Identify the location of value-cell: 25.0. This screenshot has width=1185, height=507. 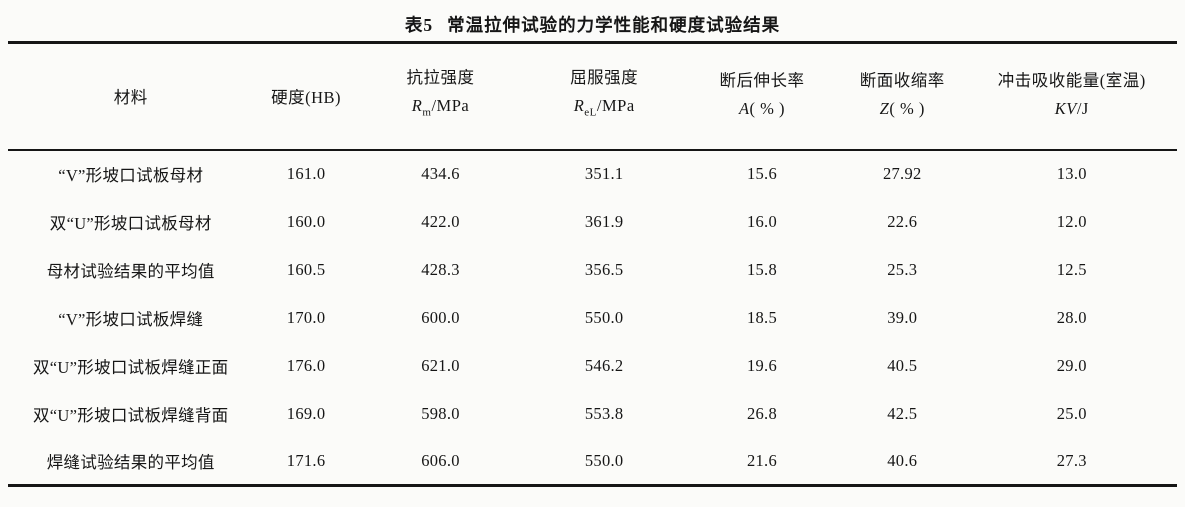
(1071, 413).